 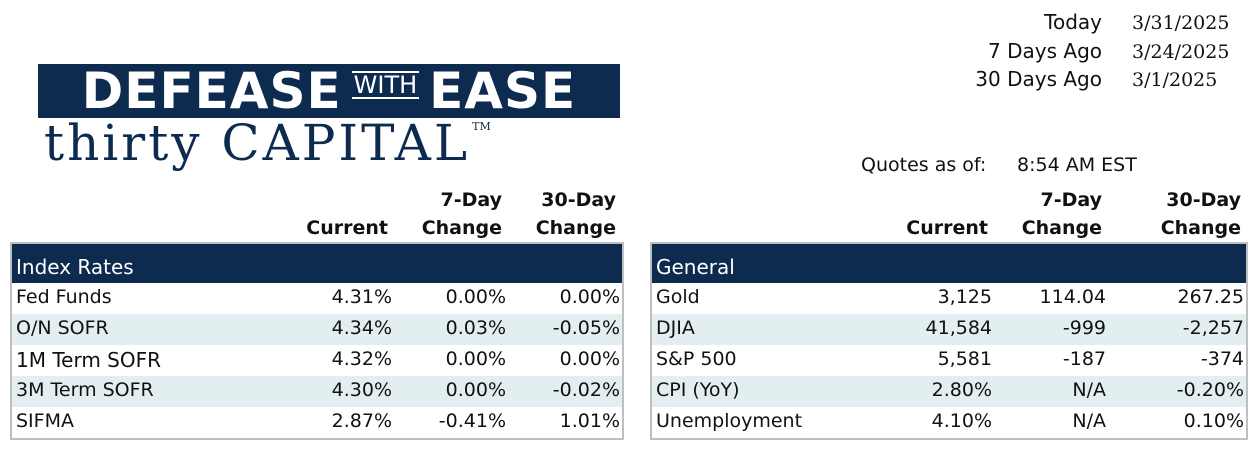 I want to click on table-row: Fed Funds 4.31% 0.00% 0.00%, so click(x=317, y=298).